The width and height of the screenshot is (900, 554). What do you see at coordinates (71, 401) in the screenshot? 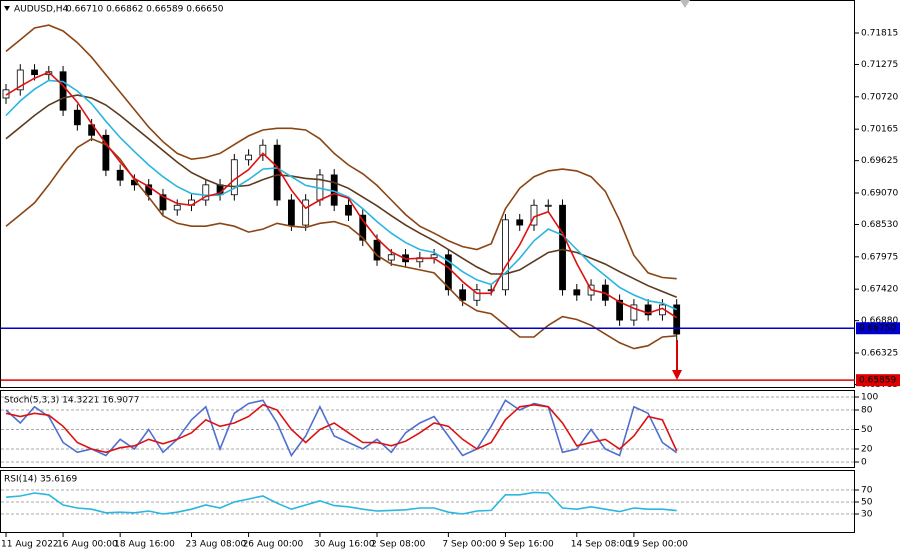
I see `stoch-title: Stoch(5,3,3) 14.3221 16.9077` at bounding box center [71, 401].